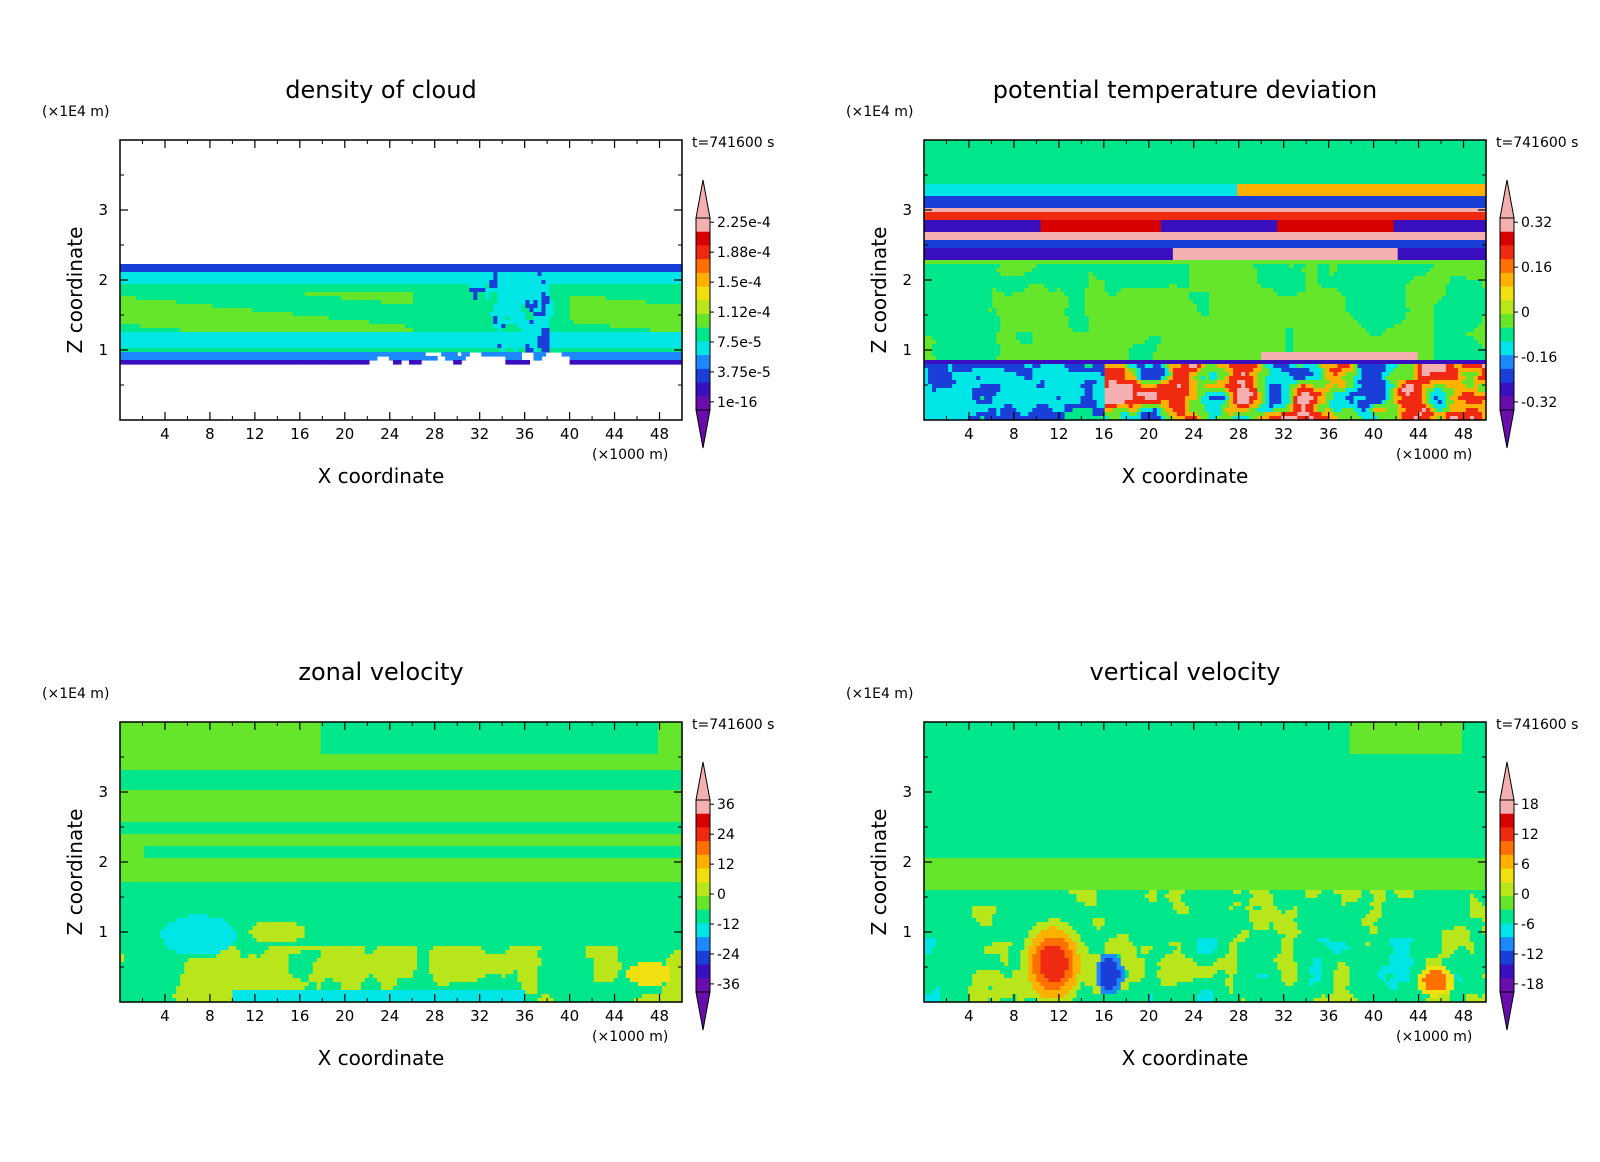 The image size is (1600, 1162). Describe the element at coordinates (1418, 434) in the screenshot. I see `x-tick-label: 44` at that location.